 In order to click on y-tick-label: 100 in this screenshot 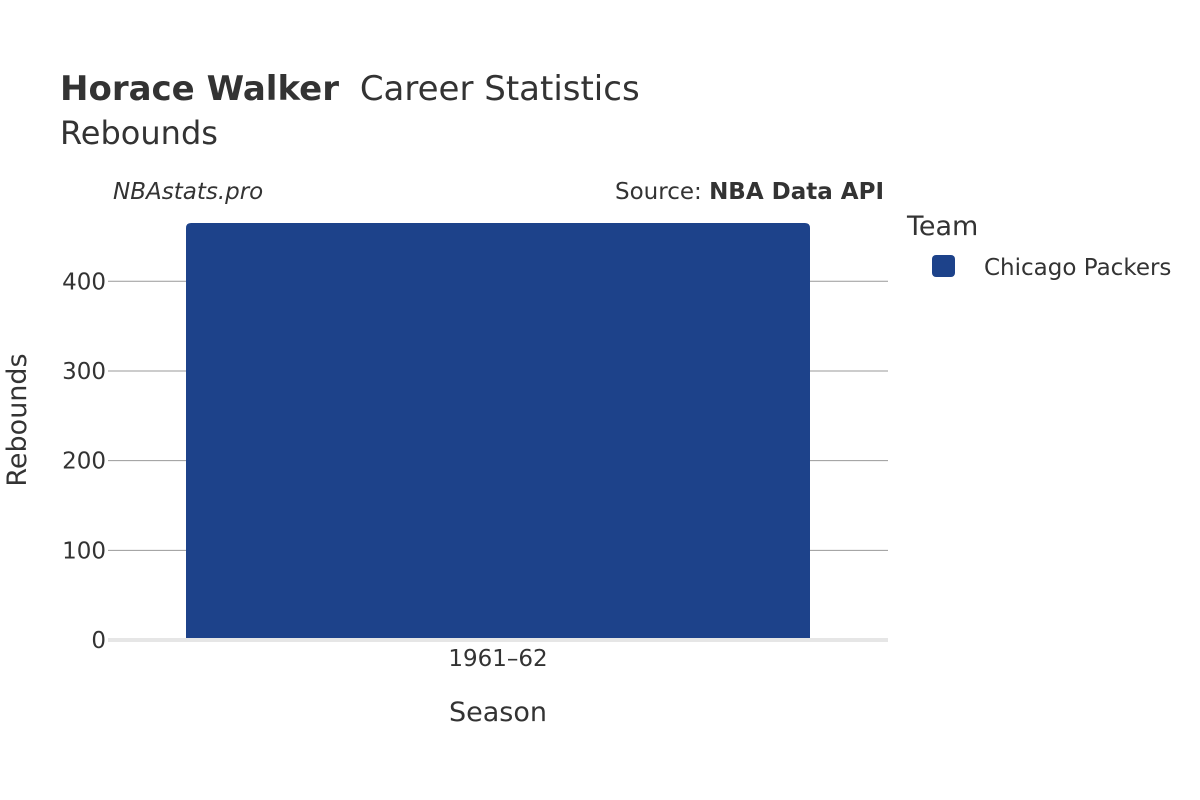, I will do `click(84, 551)`.